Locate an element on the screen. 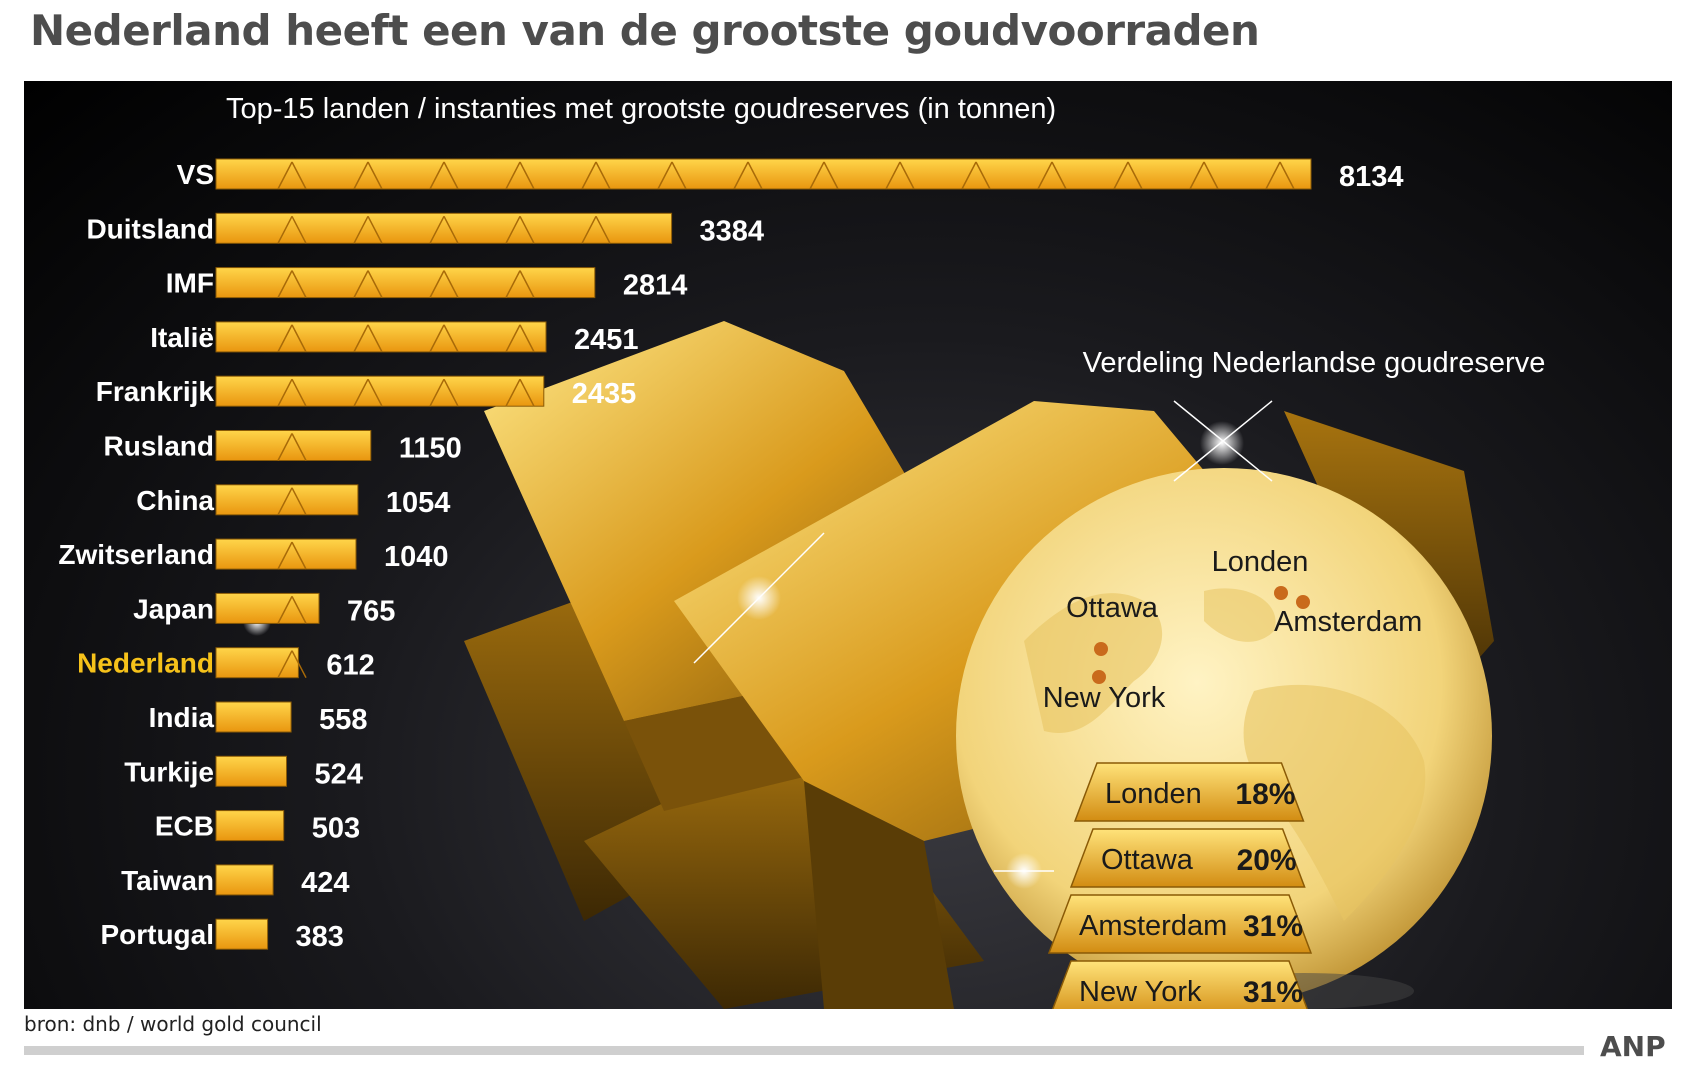 Image resolution: width=1695 pixels, height=1080 pixels. category-label: Duitsland is located at coordinates (150, 228).